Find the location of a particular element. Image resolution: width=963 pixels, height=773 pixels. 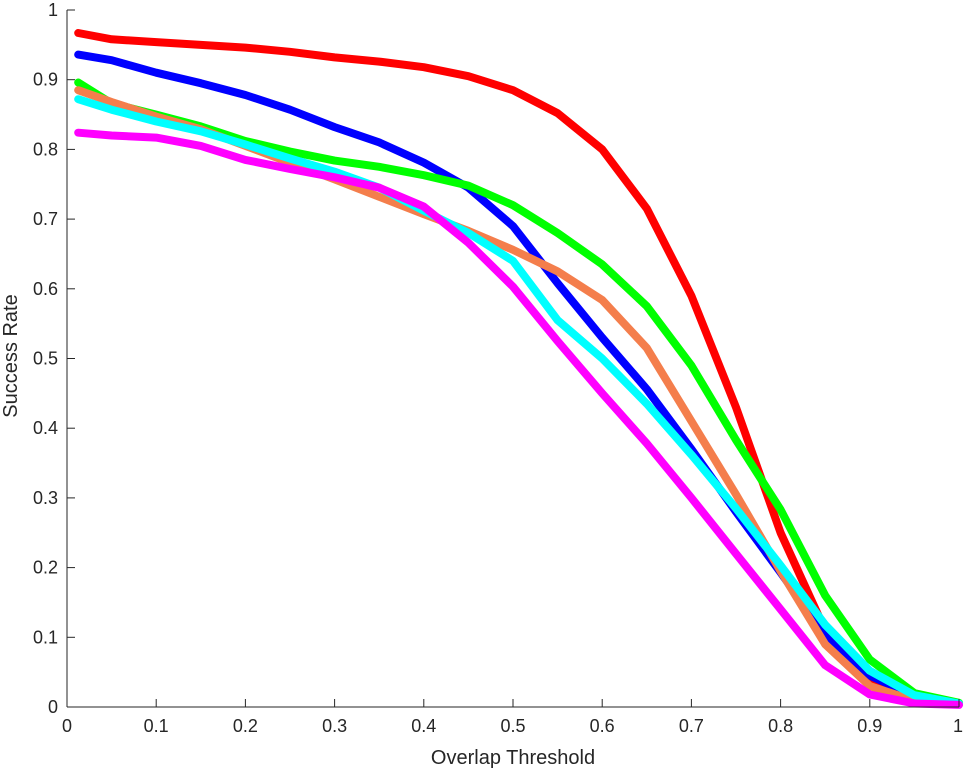

x-tick-label: 0.2 is located at coordinates (245, 726).